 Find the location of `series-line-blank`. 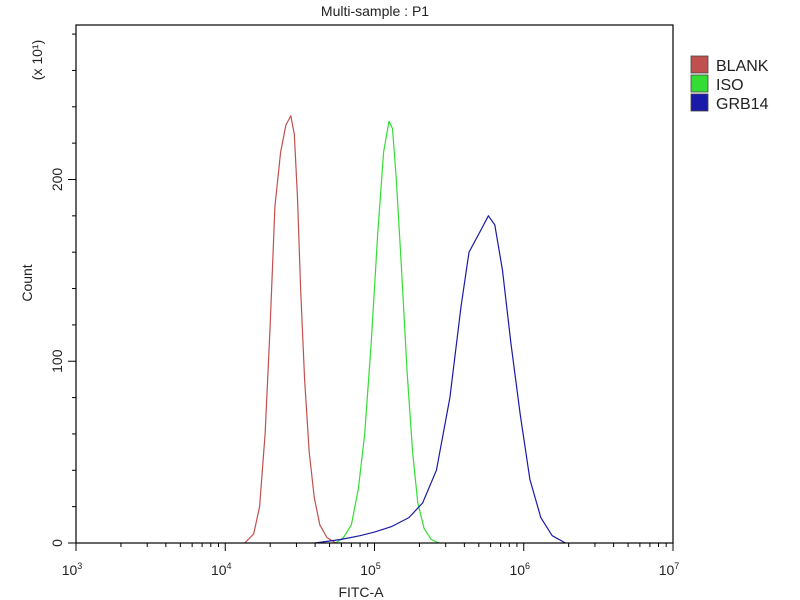

series-line-blank is located at coordinates (290, 329).